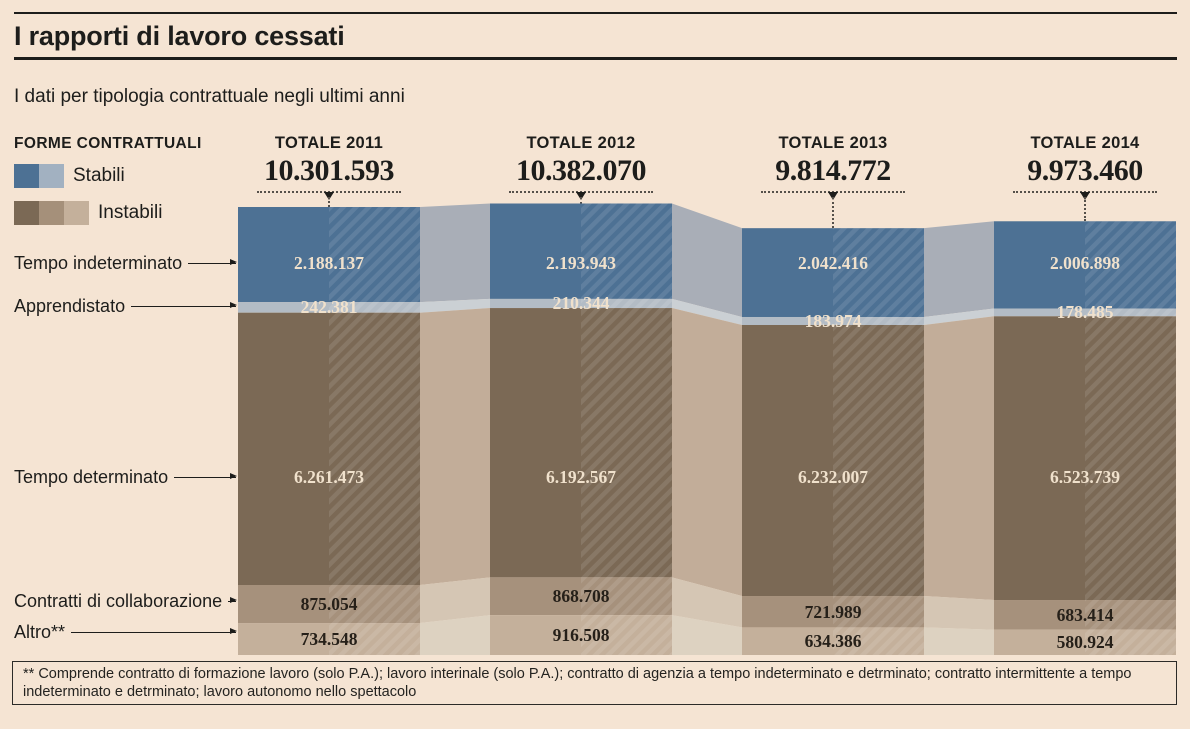 This screenshot has width=1190, height=729. Describe the element at coordinates (329, 170) in the screenshot. I see `total-header-value: 10.301.593` at that location.